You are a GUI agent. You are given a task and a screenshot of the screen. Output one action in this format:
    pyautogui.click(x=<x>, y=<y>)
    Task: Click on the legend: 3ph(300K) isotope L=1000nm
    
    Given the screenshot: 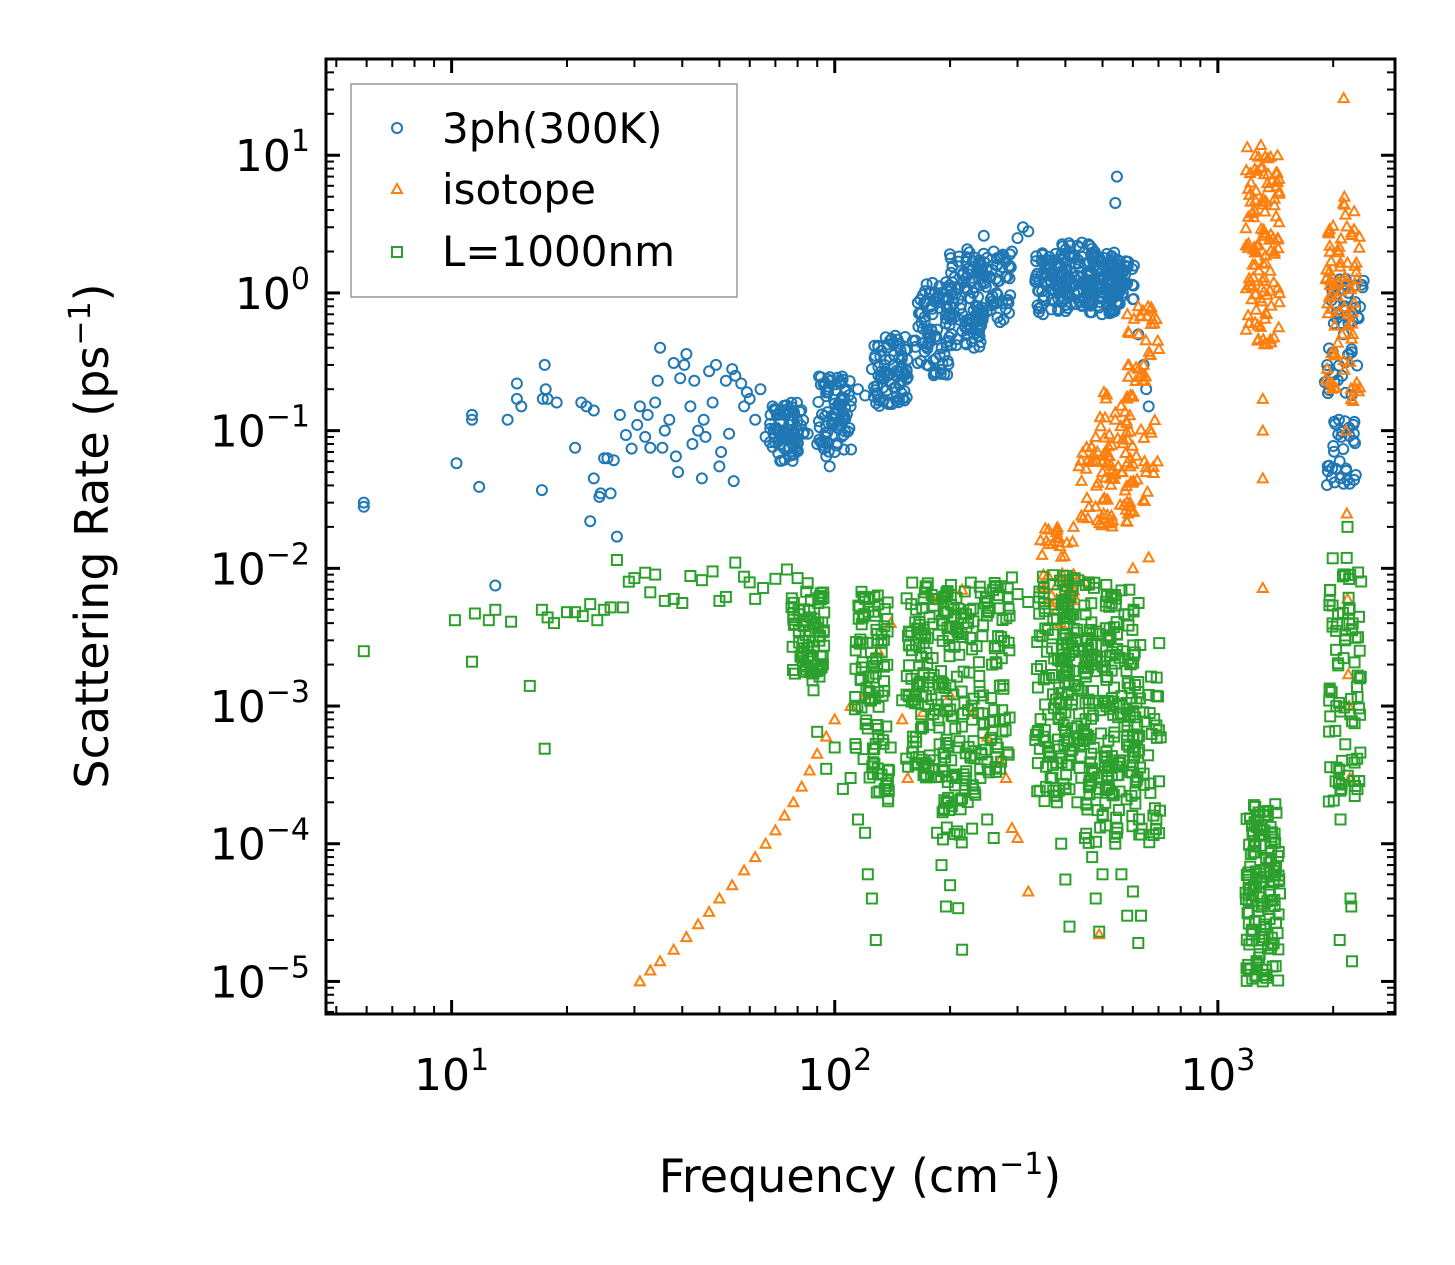 What is the action you would take?
    pyautogui.click(x=544, y=190)
    